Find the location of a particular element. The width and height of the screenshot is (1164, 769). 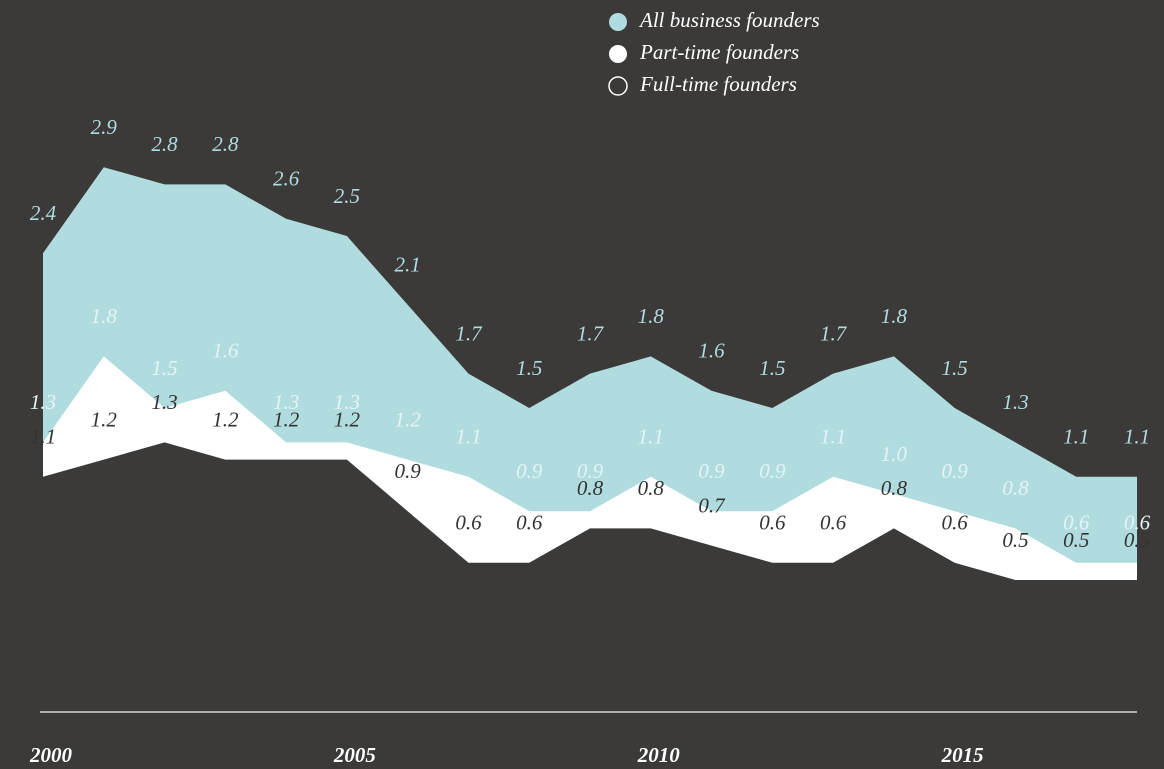

legend-label: Full-time founders is located at coordinates (718, 84).